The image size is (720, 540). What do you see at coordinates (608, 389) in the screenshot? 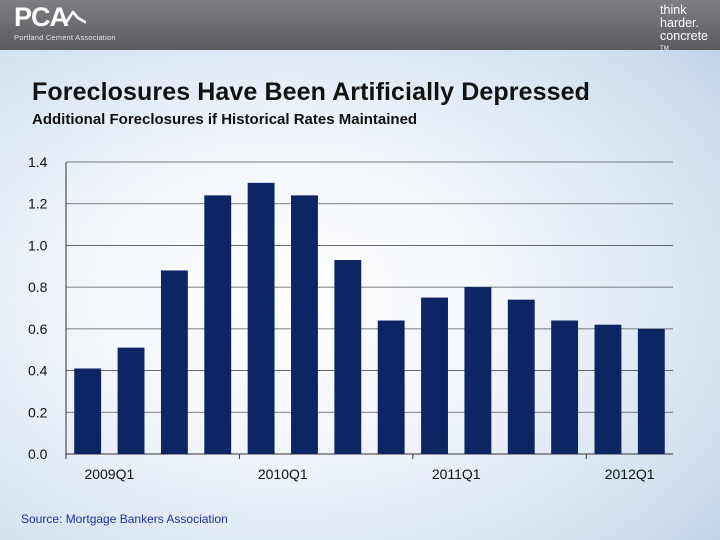
I see `bar-2012Q1` at bounding box center [608, 389].